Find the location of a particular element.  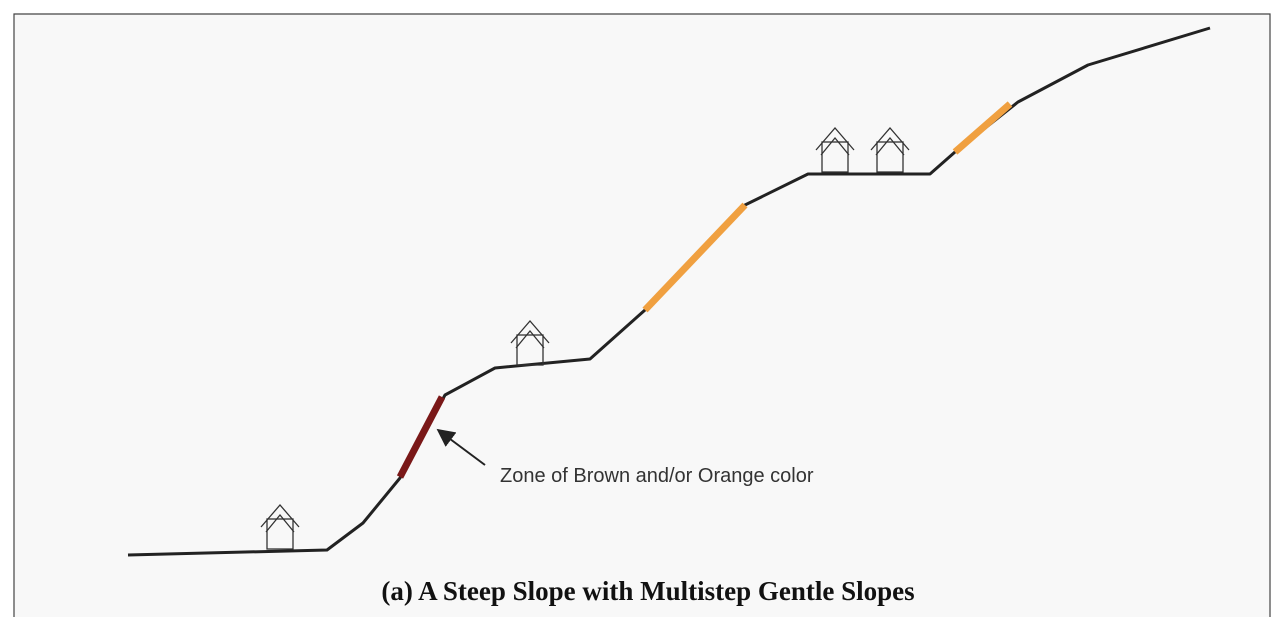

arrow is located at coordinates (461, 447).